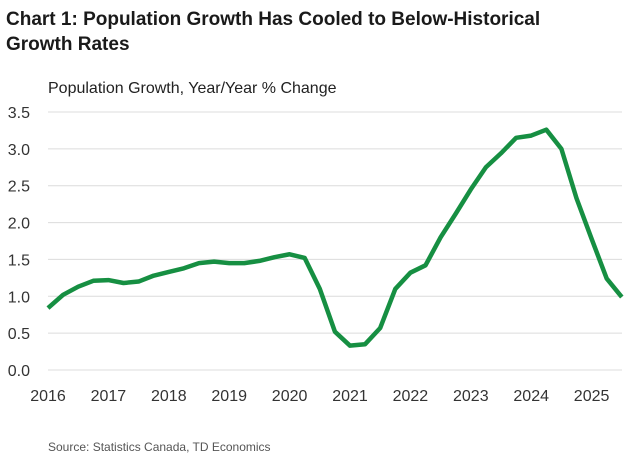 Image resolution: width=624 pixels, height=454 pixels. Describe the element at coordinates (229, 396) in the screenshot. I see `x-tick-label: 2019` at that location.